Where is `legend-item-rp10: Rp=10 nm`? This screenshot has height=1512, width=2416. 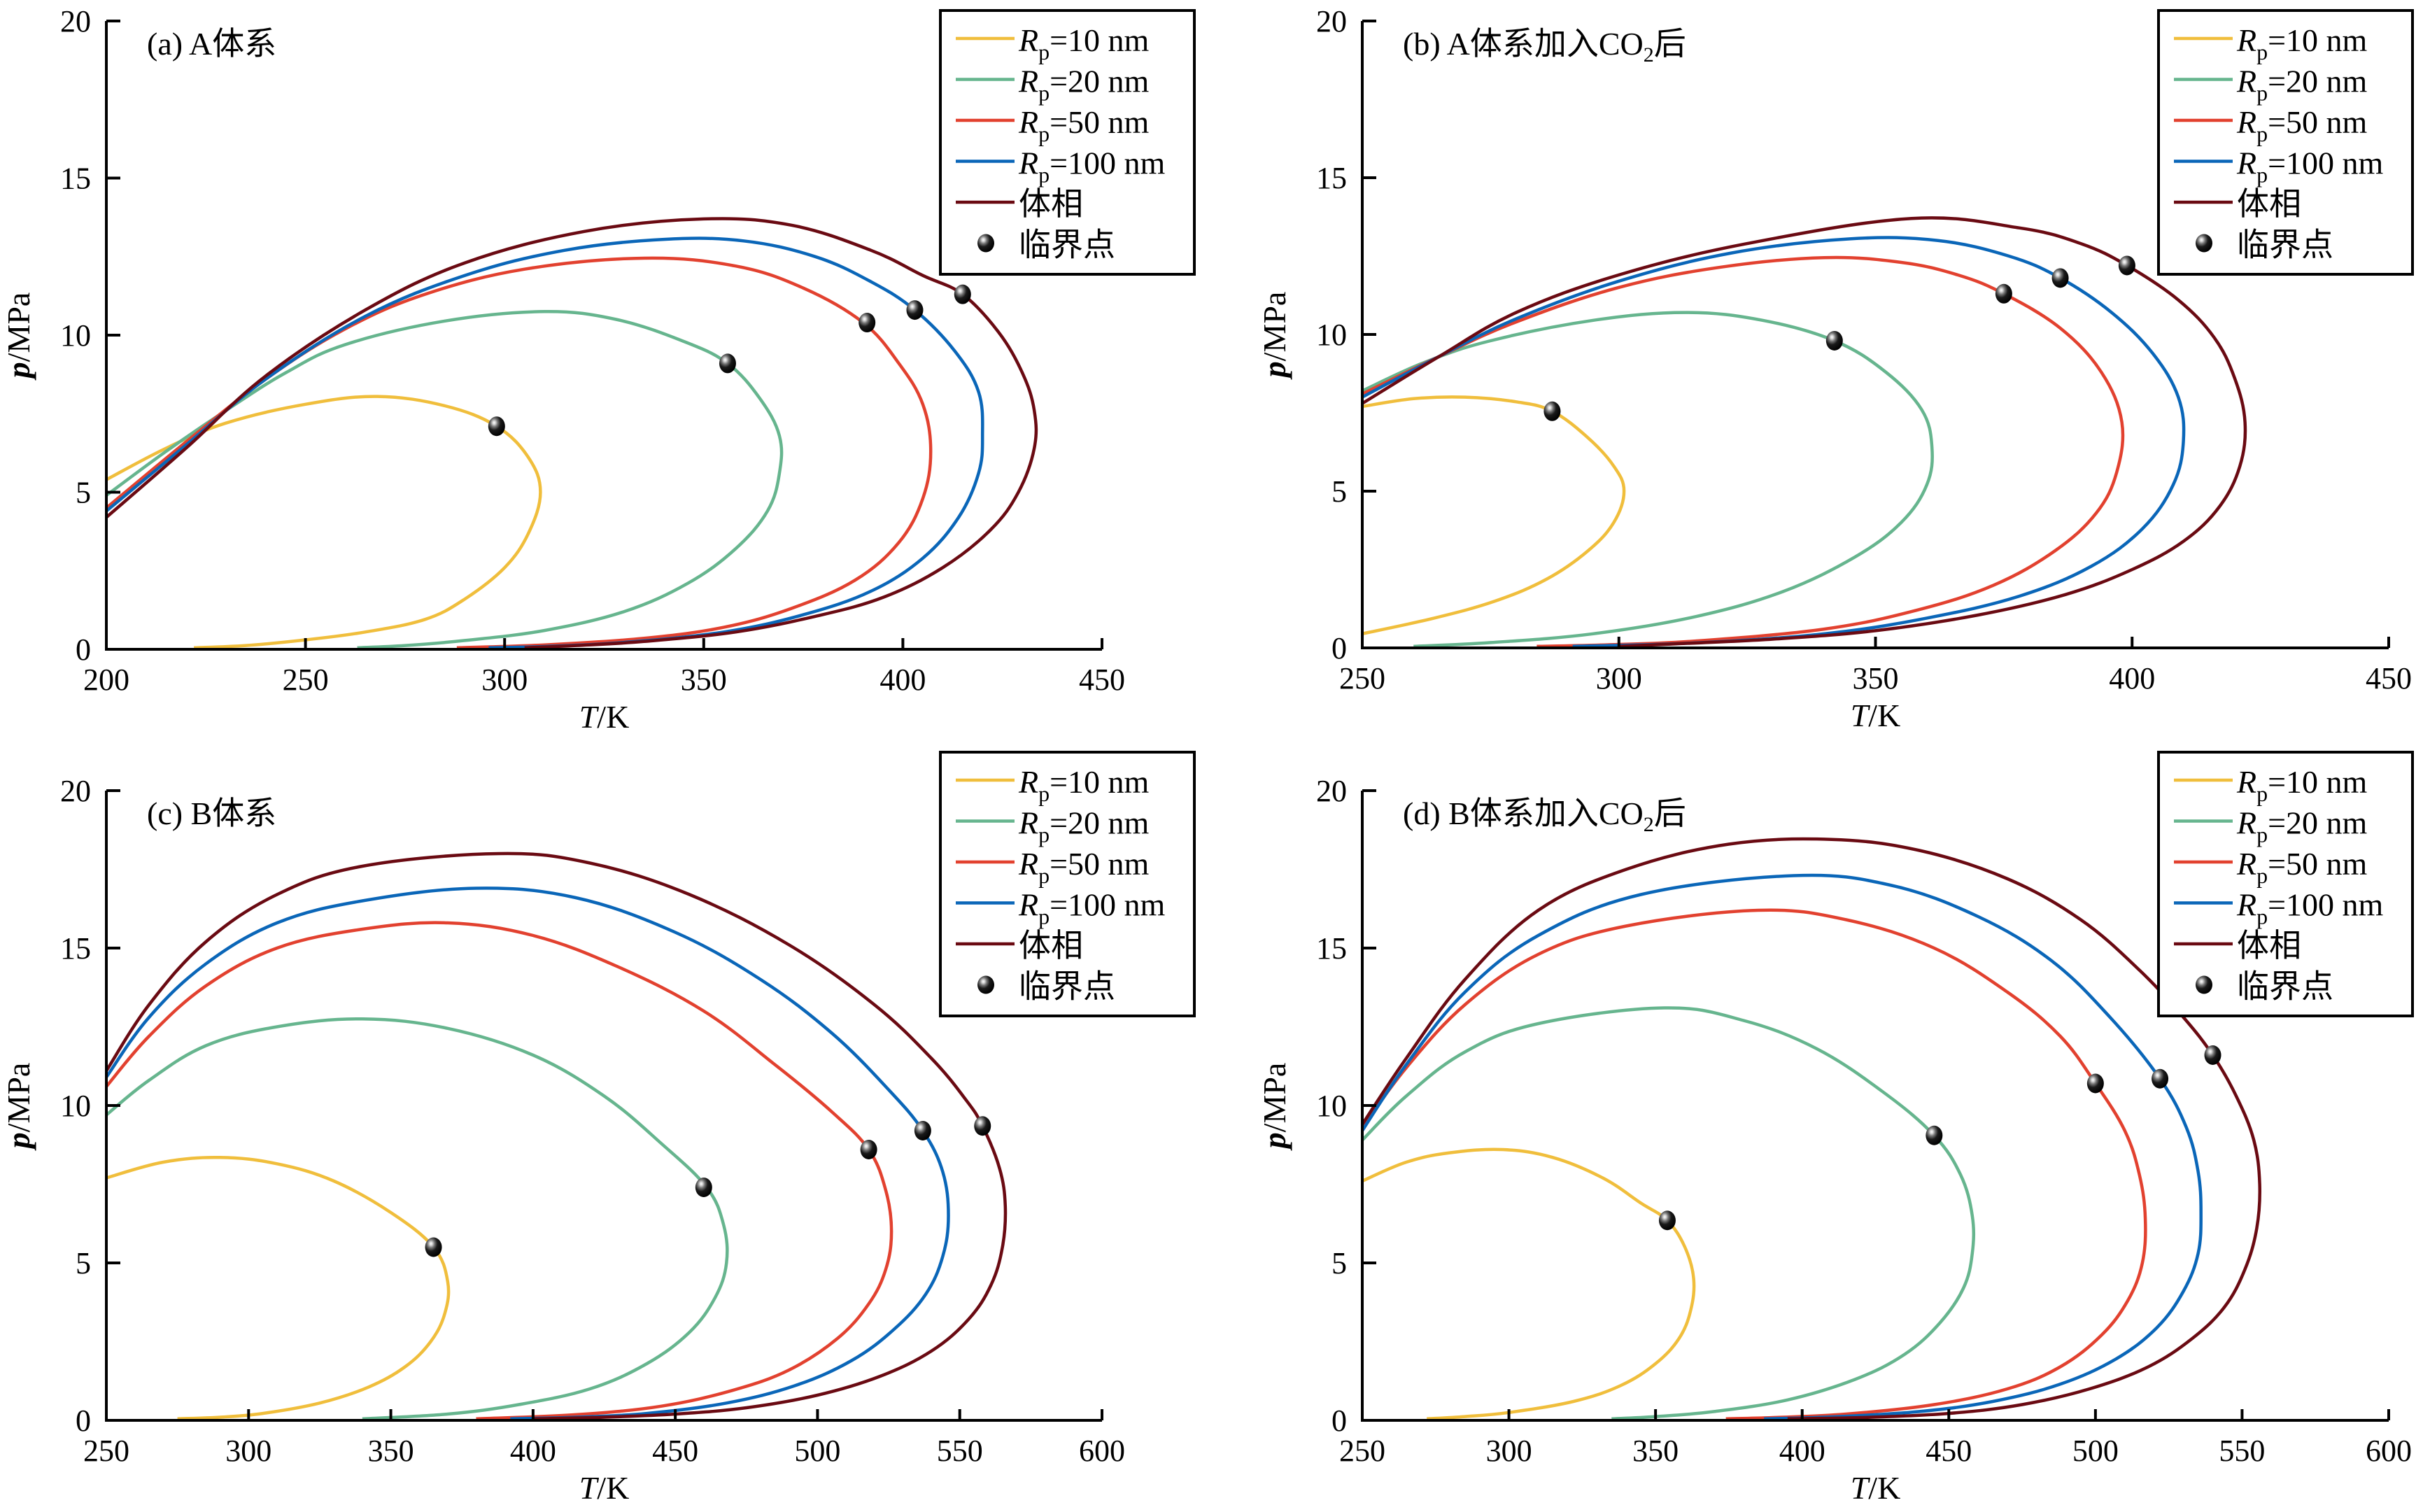
legend-item-rp10: Rp=10 nm is located at coordinates (1053, 43).